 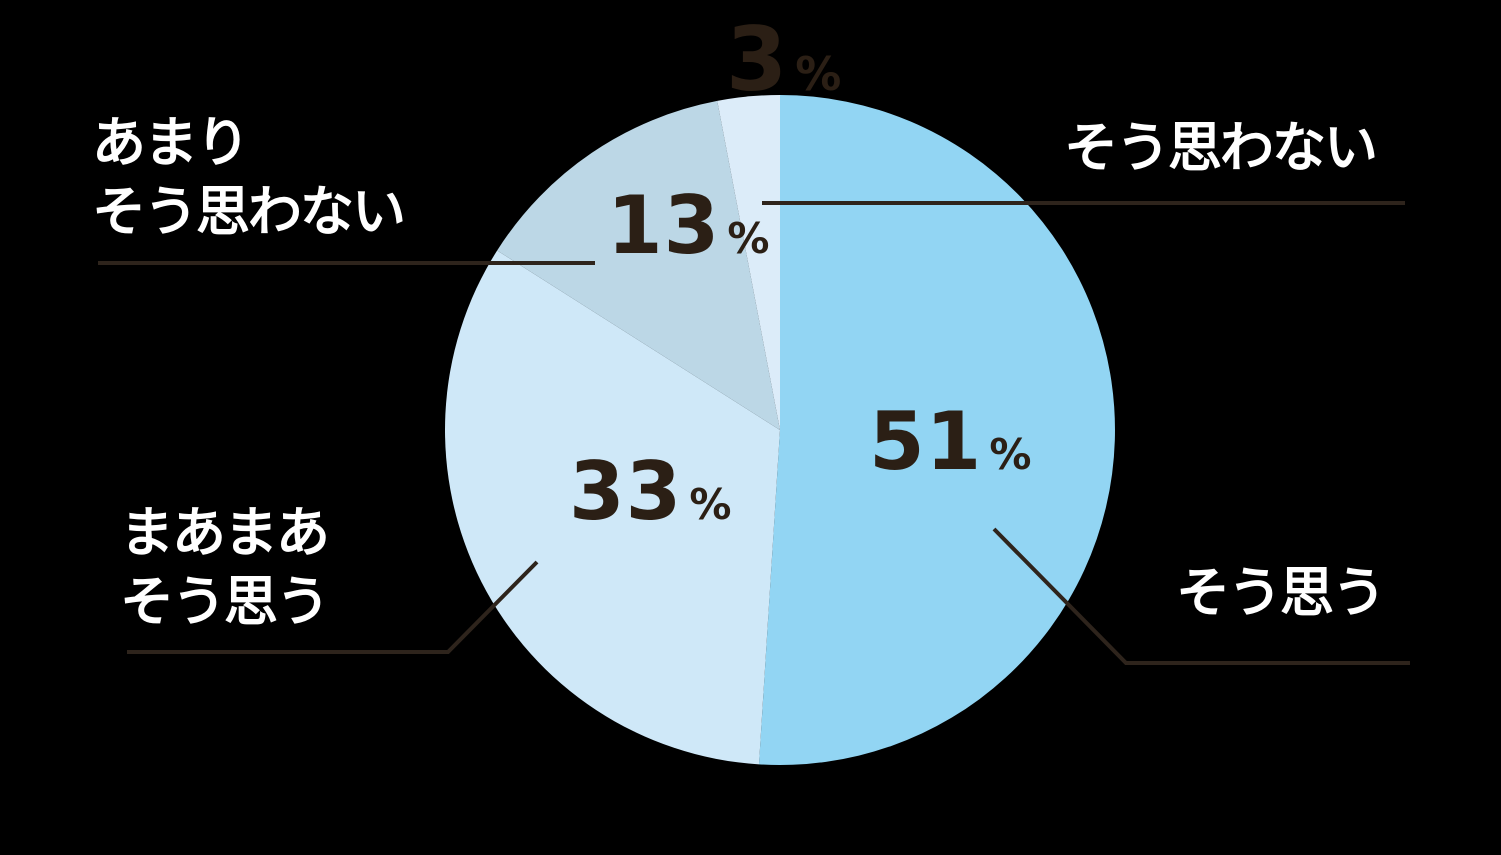 I want to click on pie-slice-13pct, so click(x=638, y=265).